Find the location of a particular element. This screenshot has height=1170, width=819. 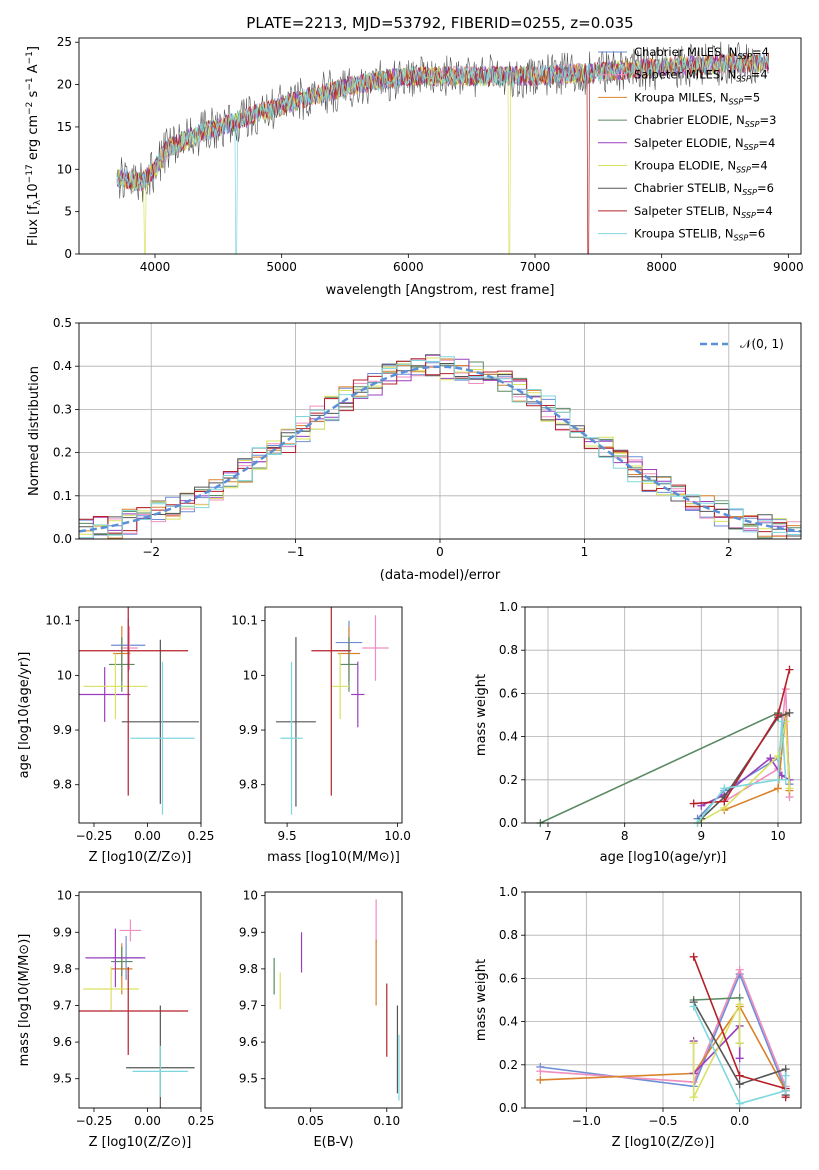

y-tick-label: 0.1 is located at coordinates (62, 496).